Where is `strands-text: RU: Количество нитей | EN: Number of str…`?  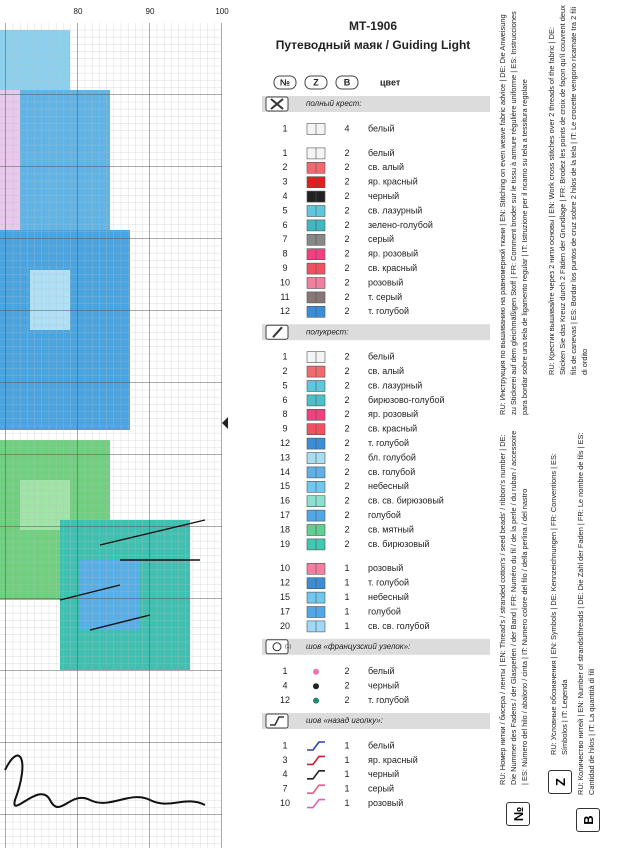
strands-text: RU: Количество нитей | EN: Number of str… is located at coordinates (586, 613).